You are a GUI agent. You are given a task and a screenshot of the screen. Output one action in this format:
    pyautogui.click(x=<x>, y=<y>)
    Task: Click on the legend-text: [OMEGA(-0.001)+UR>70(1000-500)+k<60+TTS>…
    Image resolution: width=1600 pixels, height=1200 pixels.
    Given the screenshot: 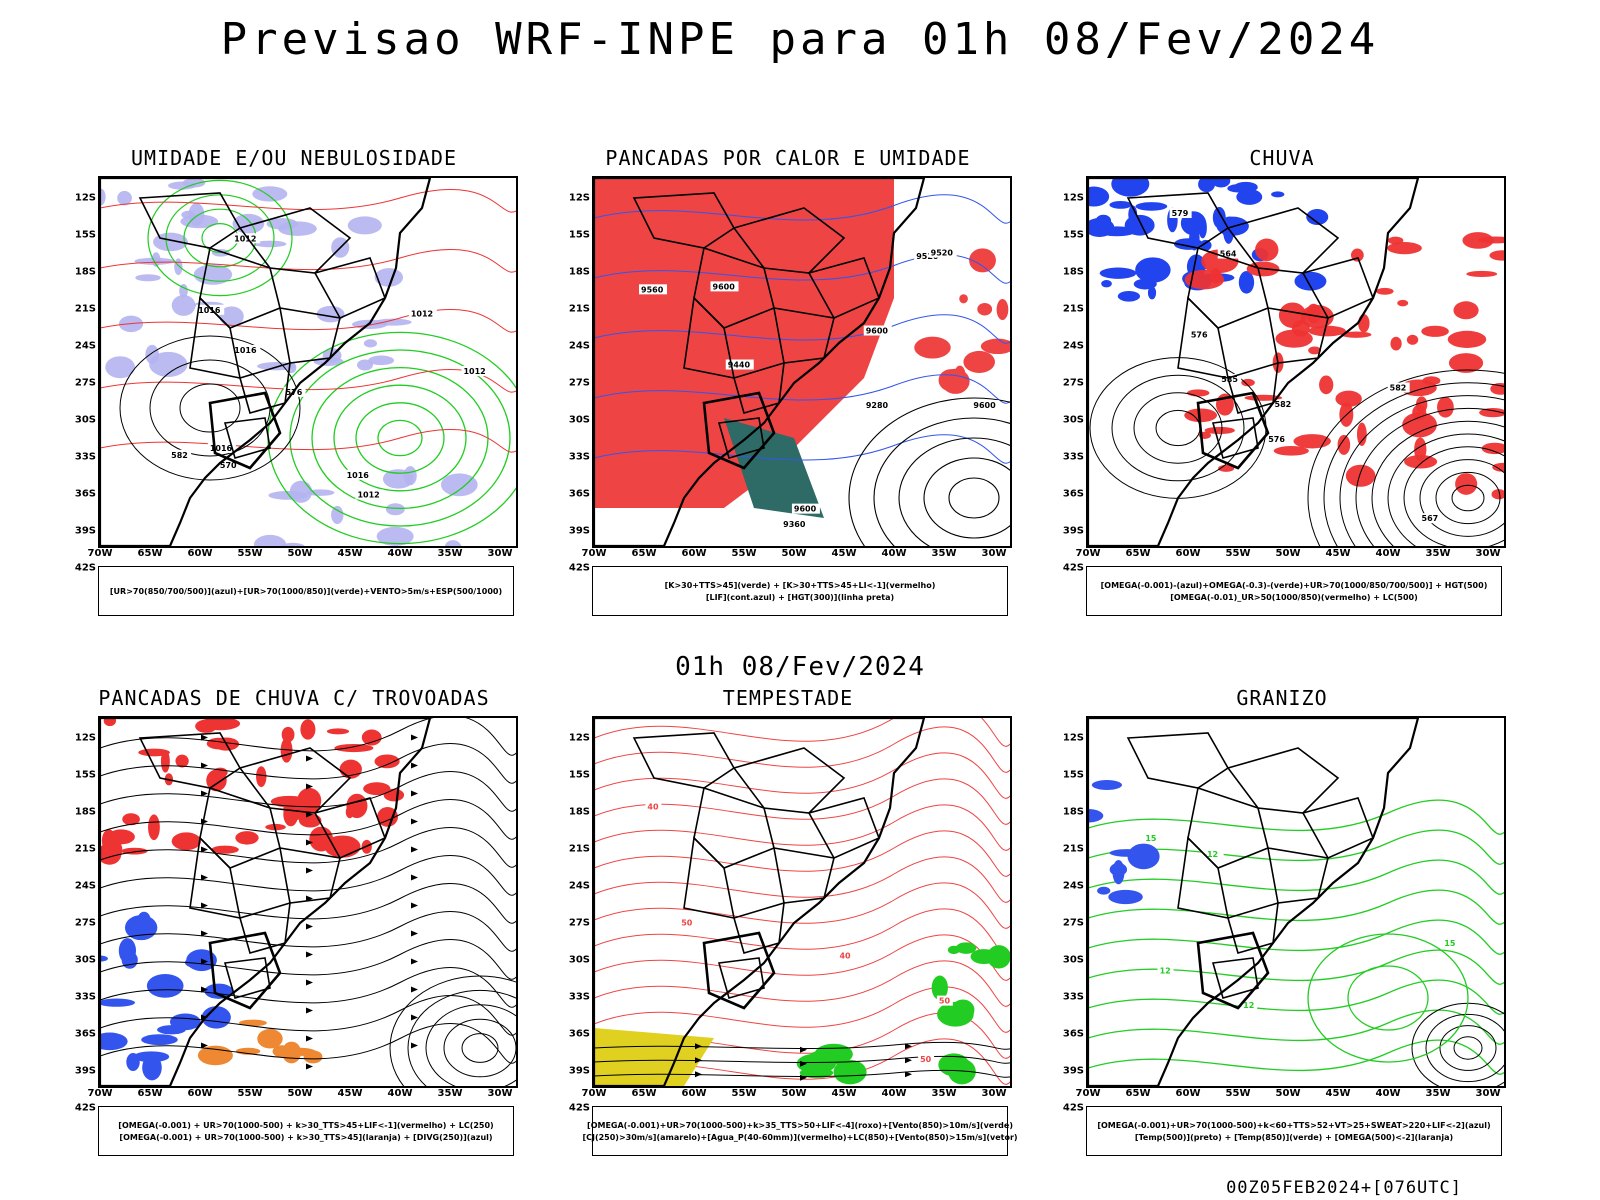 What is the action you would take?
    pyautogui.click(x=1294, y=1125)
    